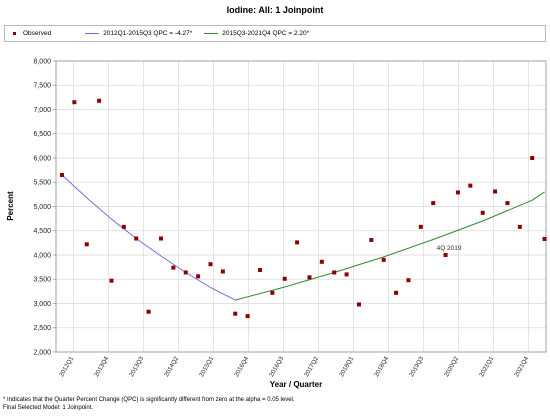 The image size is (550, 416). What do you see at coordinates (486, 366) in the screenshot?
I see `x-tick-label: 2021Q1` at bounding box center [486, 366].